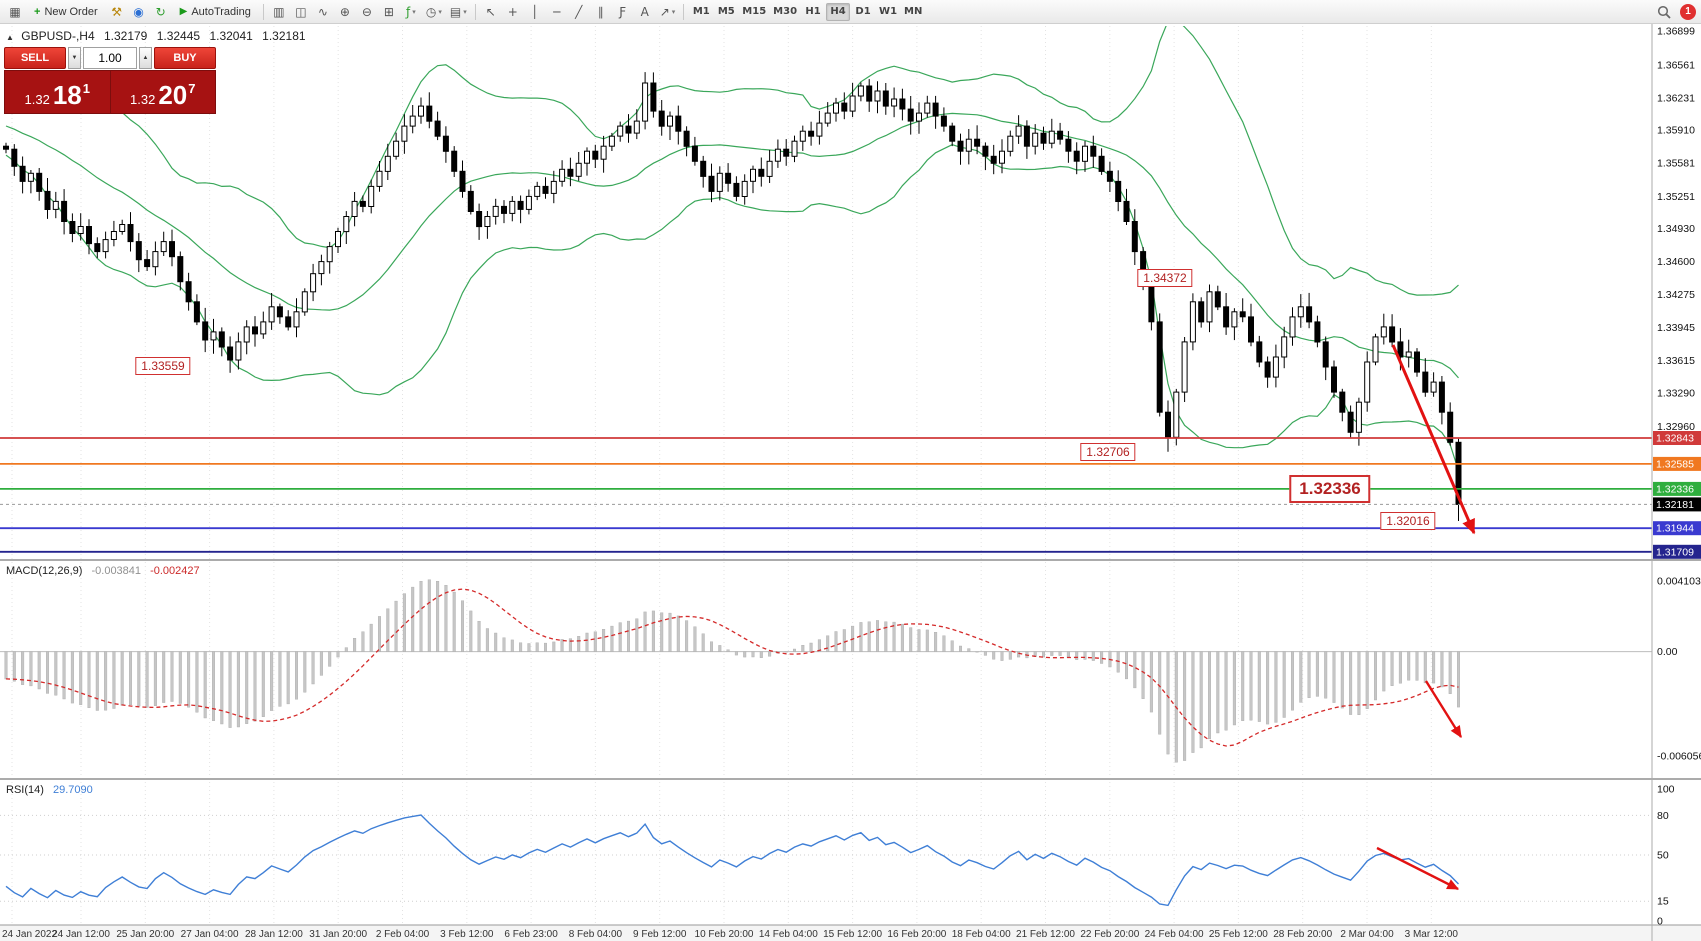 The width and height of the screenshot is (1701, 941). What do you see at coordinates (117, 12) in the screenshot?
I see `metaeditor-icon: ⚒` at bounding box center [117, 12].